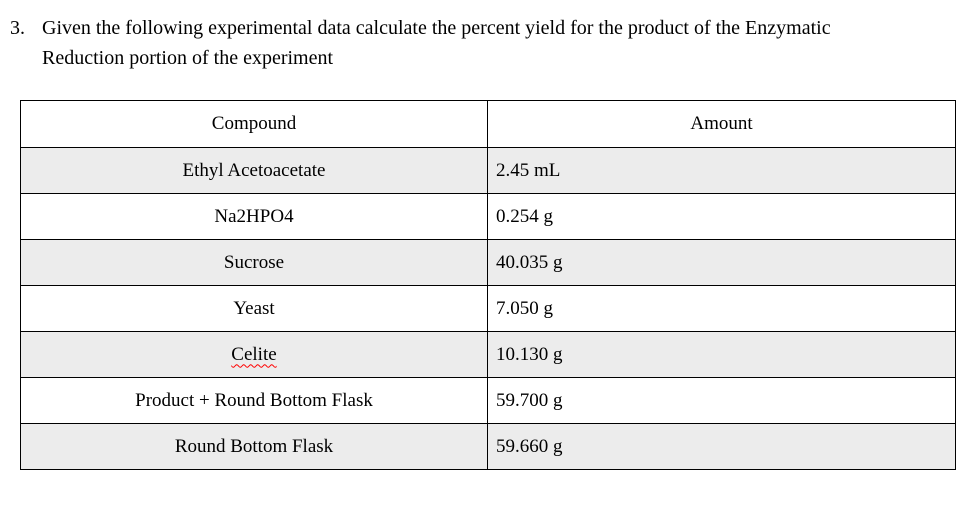 This screenshot has width=974, height=509. I want to click on amount-cell: 7.050 g, so click(721, 308).